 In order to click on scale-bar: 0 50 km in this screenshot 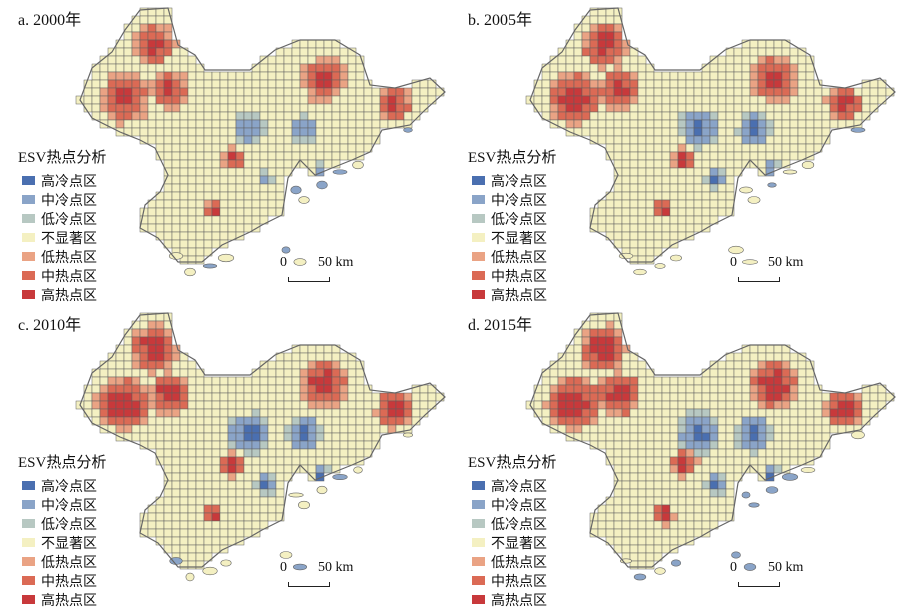, I will do `click(325, 575)`.